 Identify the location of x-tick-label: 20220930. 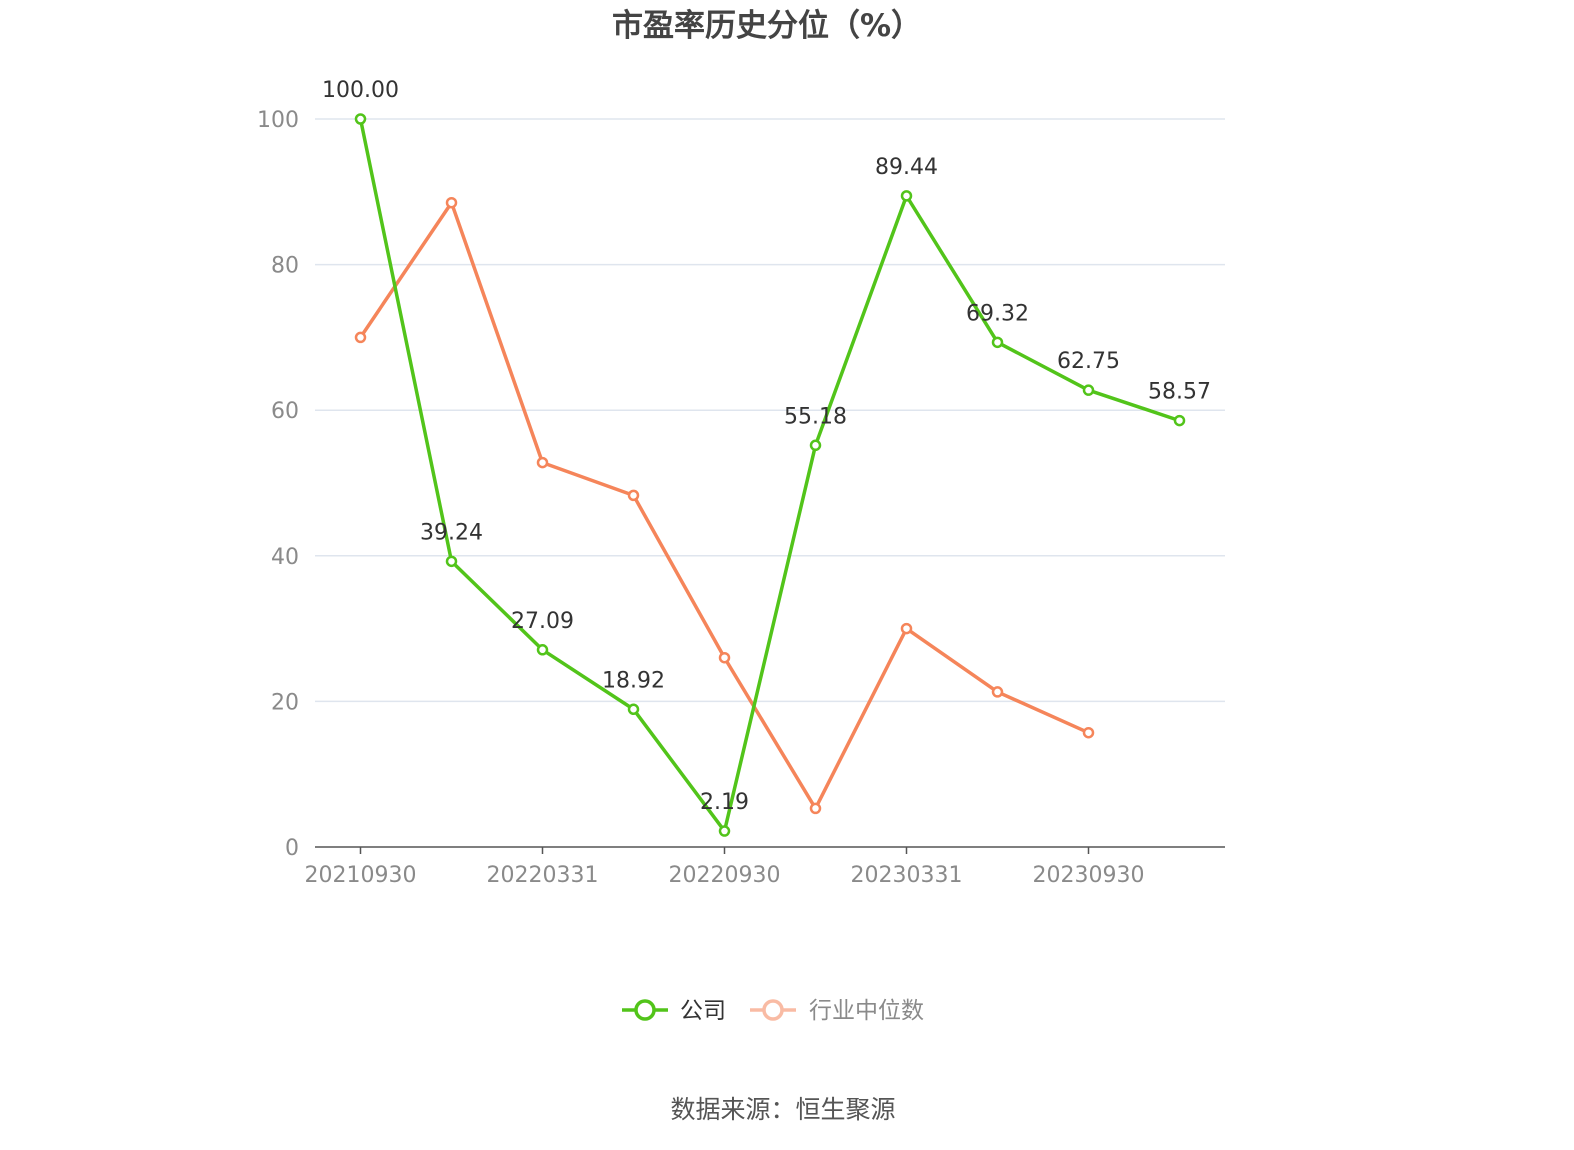
(725, 875).